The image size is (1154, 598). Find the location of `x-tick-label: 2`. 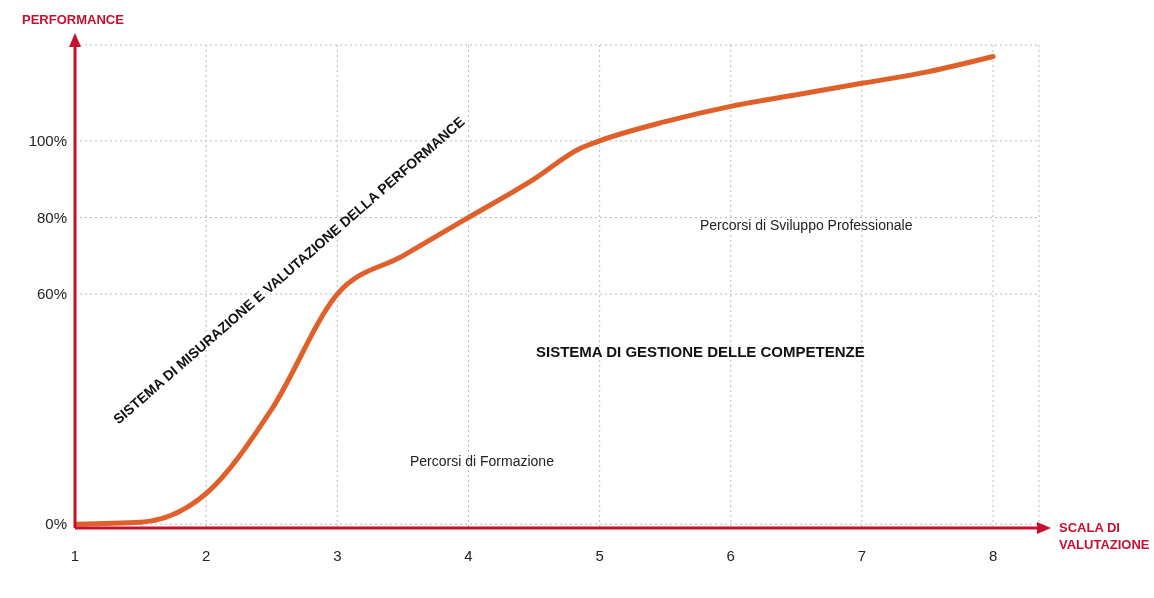

x-tick-label: 2 is located at coordinates (206, 555).